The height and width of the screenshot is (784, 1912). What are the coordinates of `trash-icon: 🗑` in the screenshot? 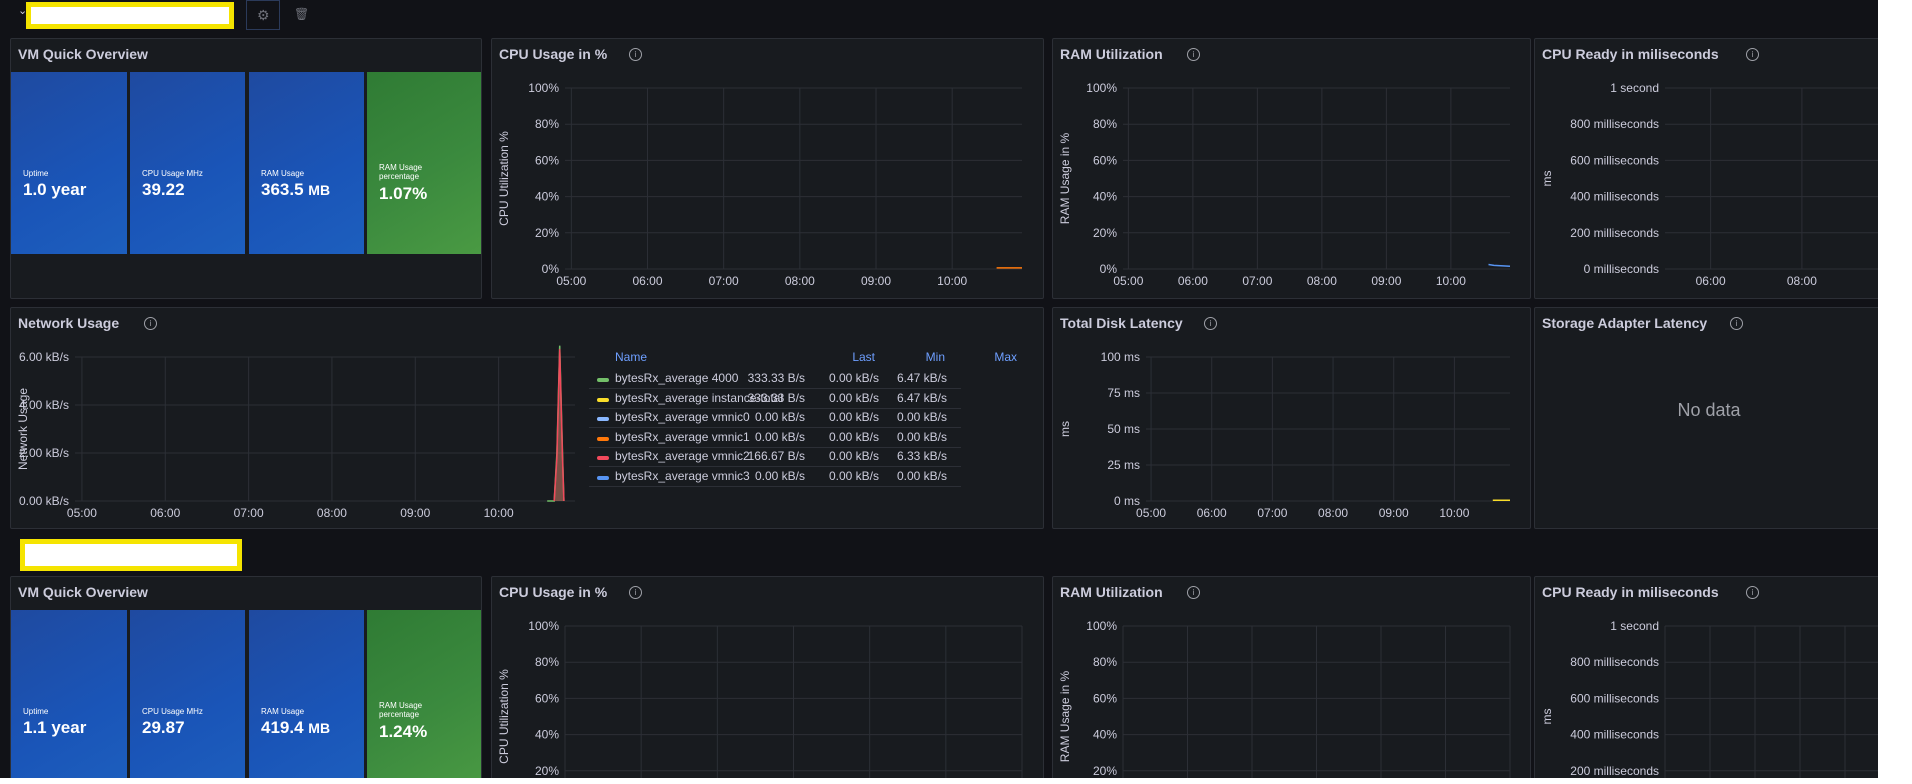 It's located at (302, 14).